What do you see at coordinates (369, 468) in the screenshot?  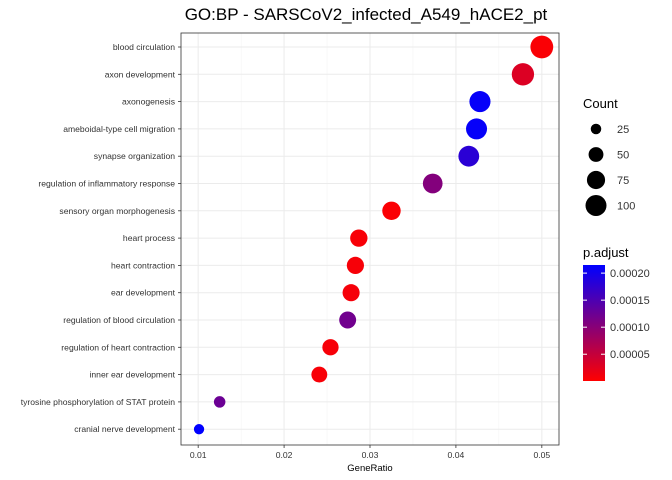 I see `x-axis-title: GeneRatio` at bounding box center [369, 468].